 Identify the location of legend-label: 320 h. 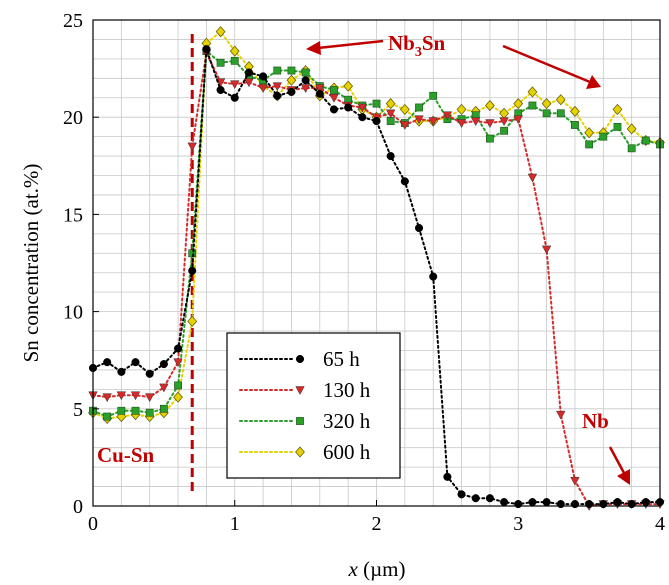
(347, 421).